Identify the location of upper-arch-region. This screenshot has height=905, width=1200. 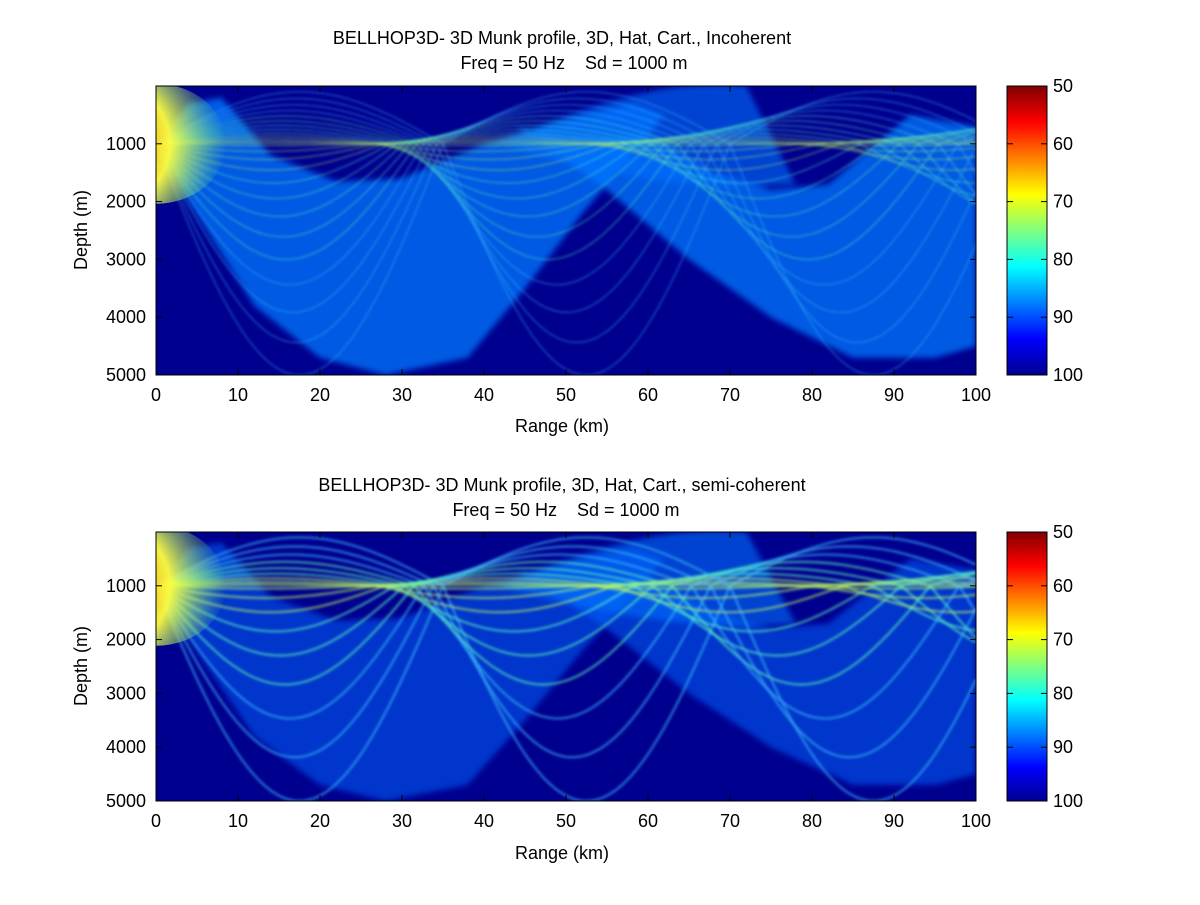
(648, 136).